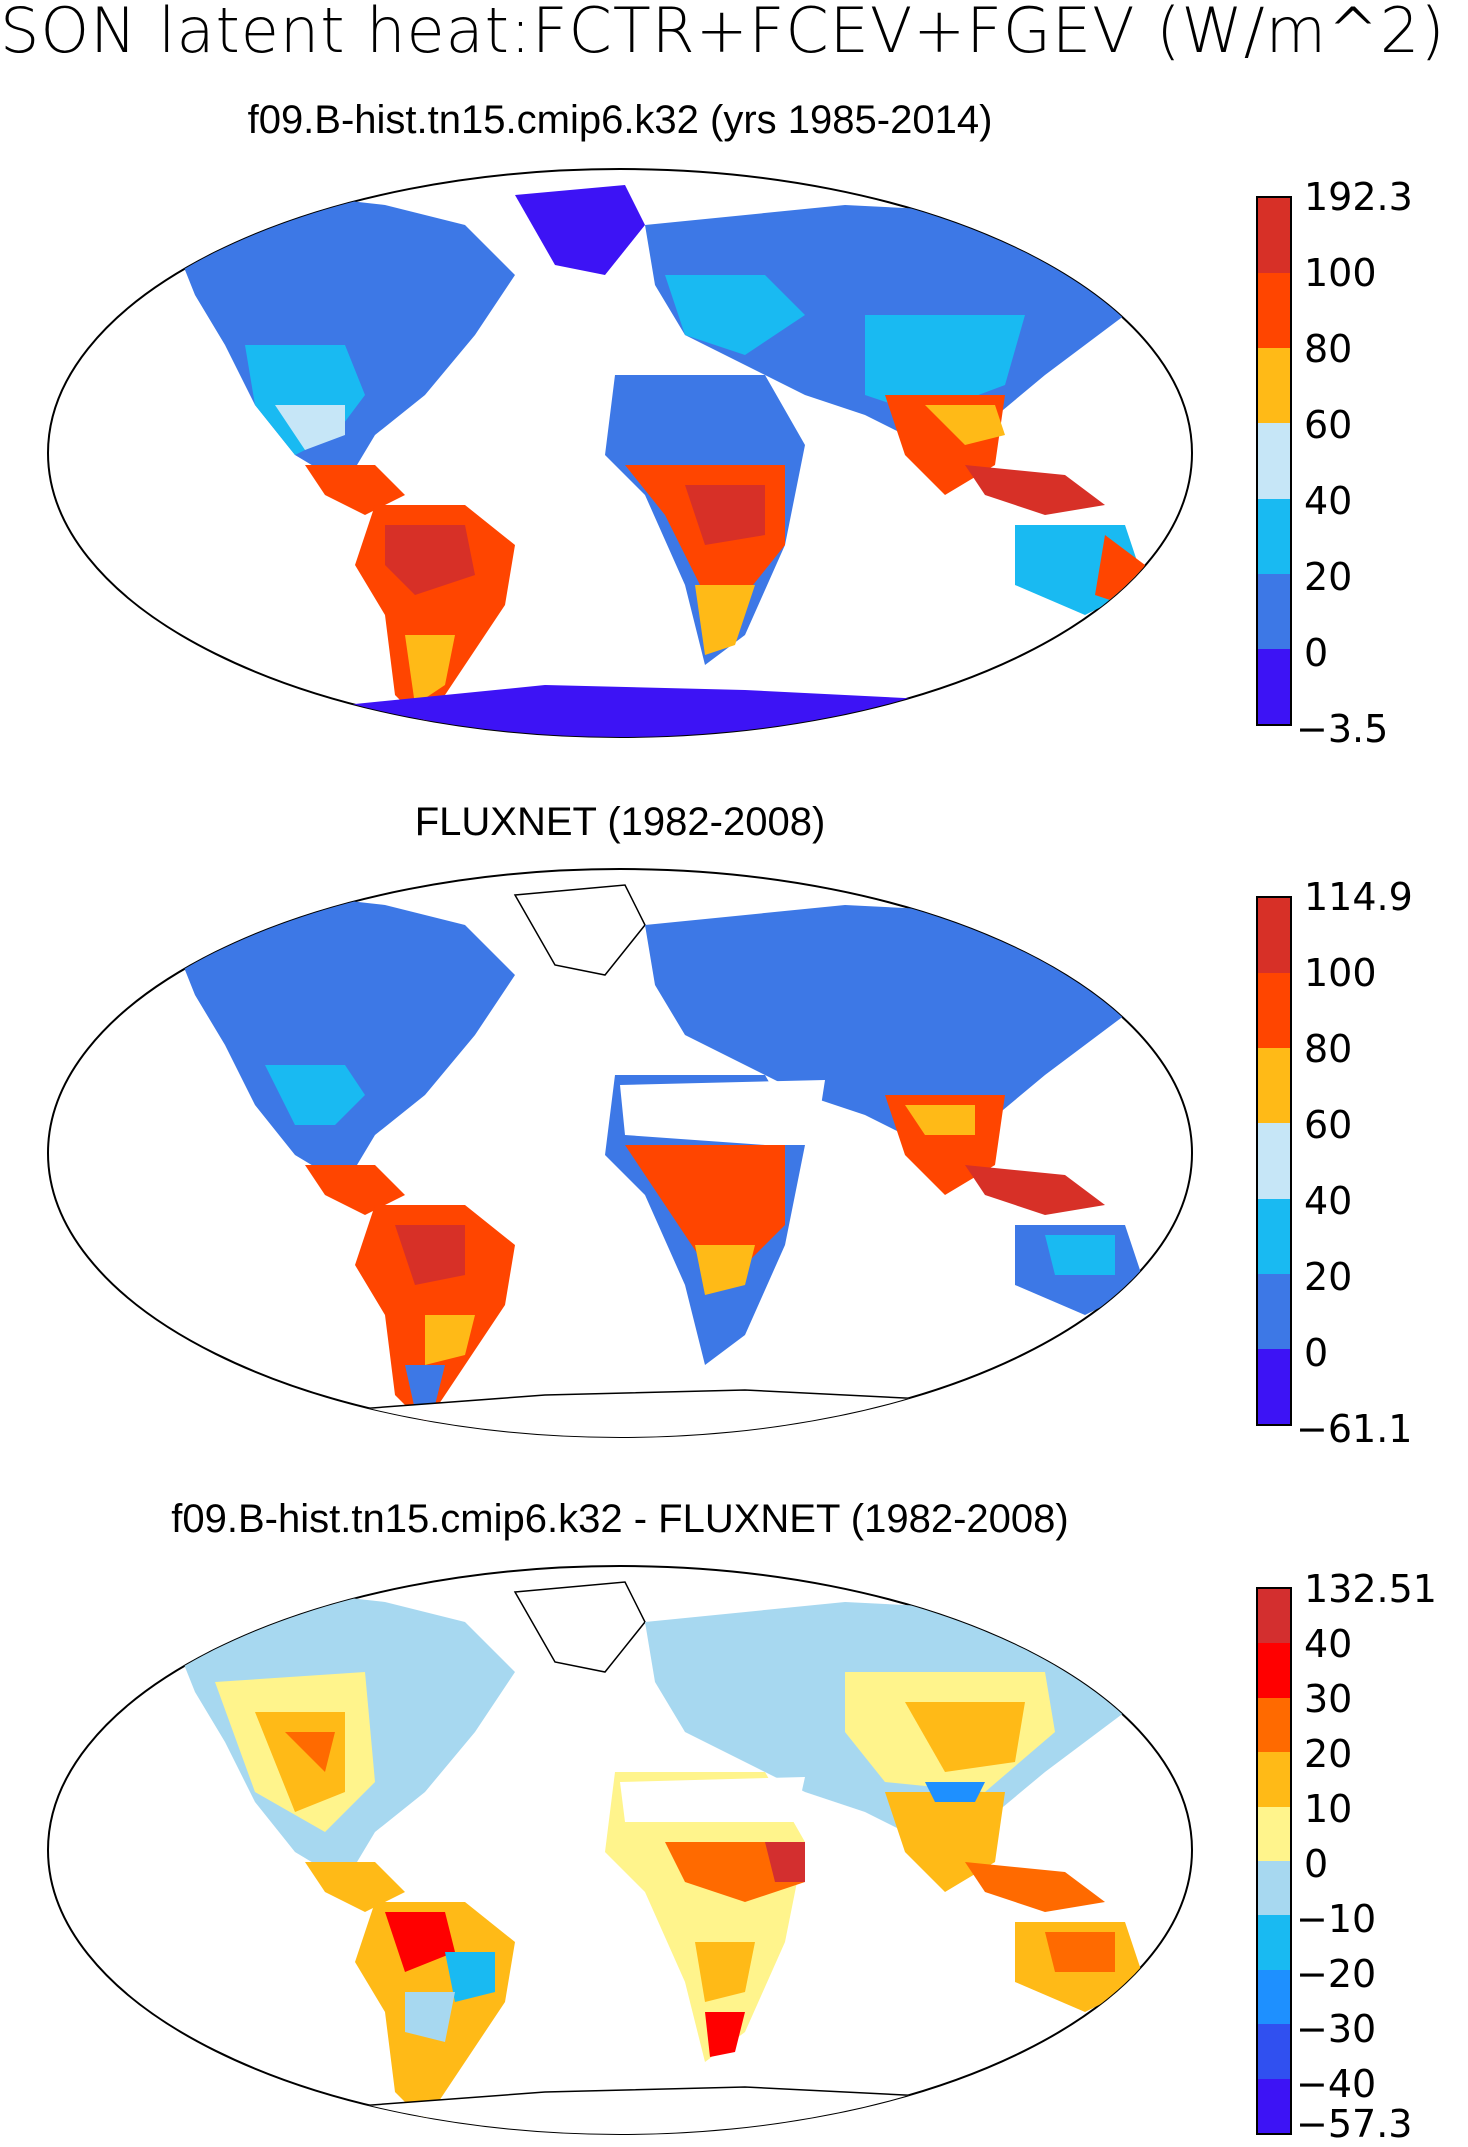  Describe the element at coordinates (1328, 1644) in the screenshot. I see `panel-3-label-1: 40` at that location.